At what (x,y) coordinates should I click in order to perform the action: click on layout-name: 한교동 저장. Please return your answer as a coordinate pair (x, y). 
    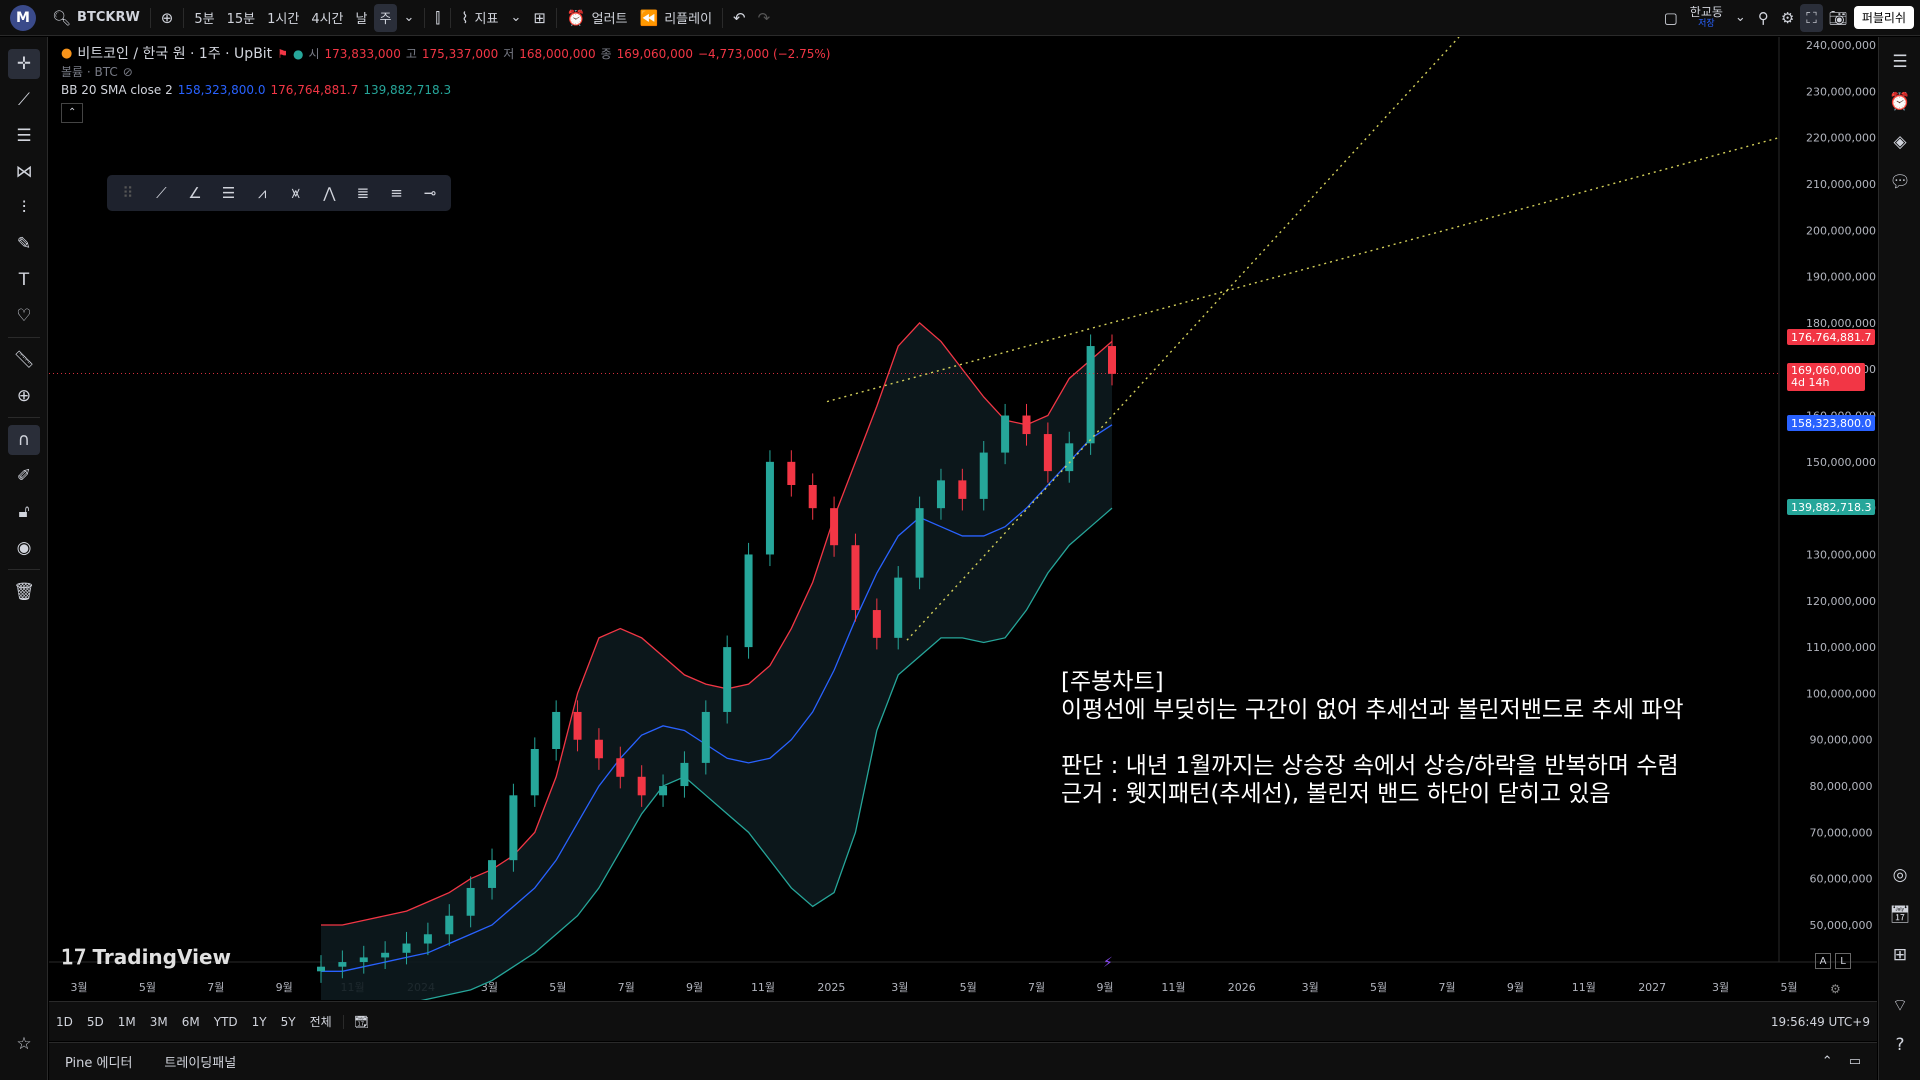
    Looking at the image, I should click on (1706, 18).